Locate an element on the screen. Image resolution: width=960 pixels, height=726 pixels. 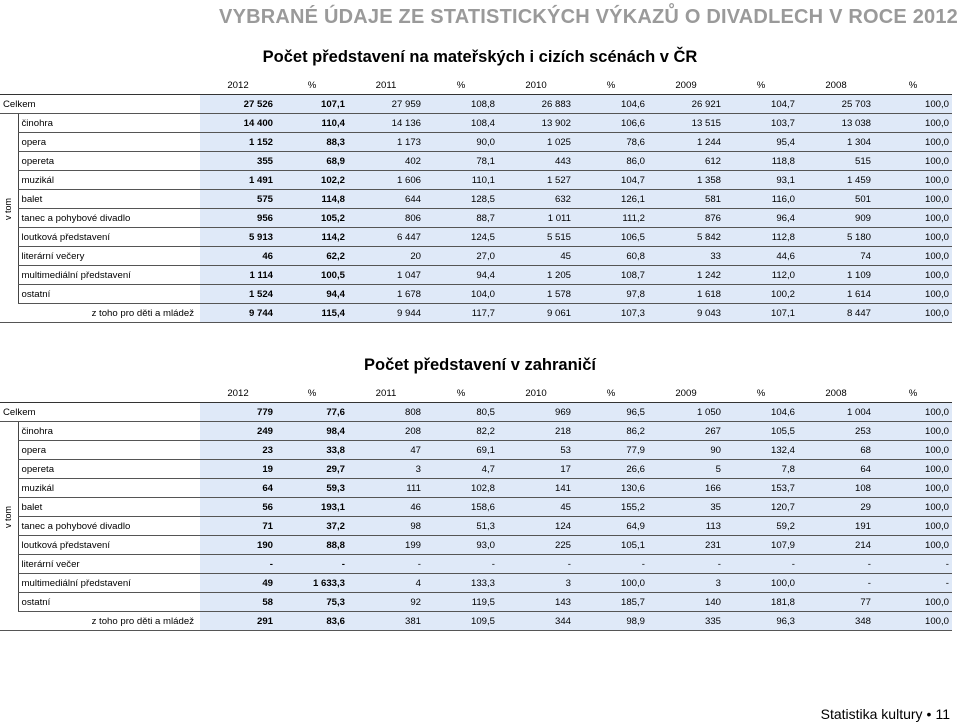
table-cell: 23 is located at coordinates (238, 450).